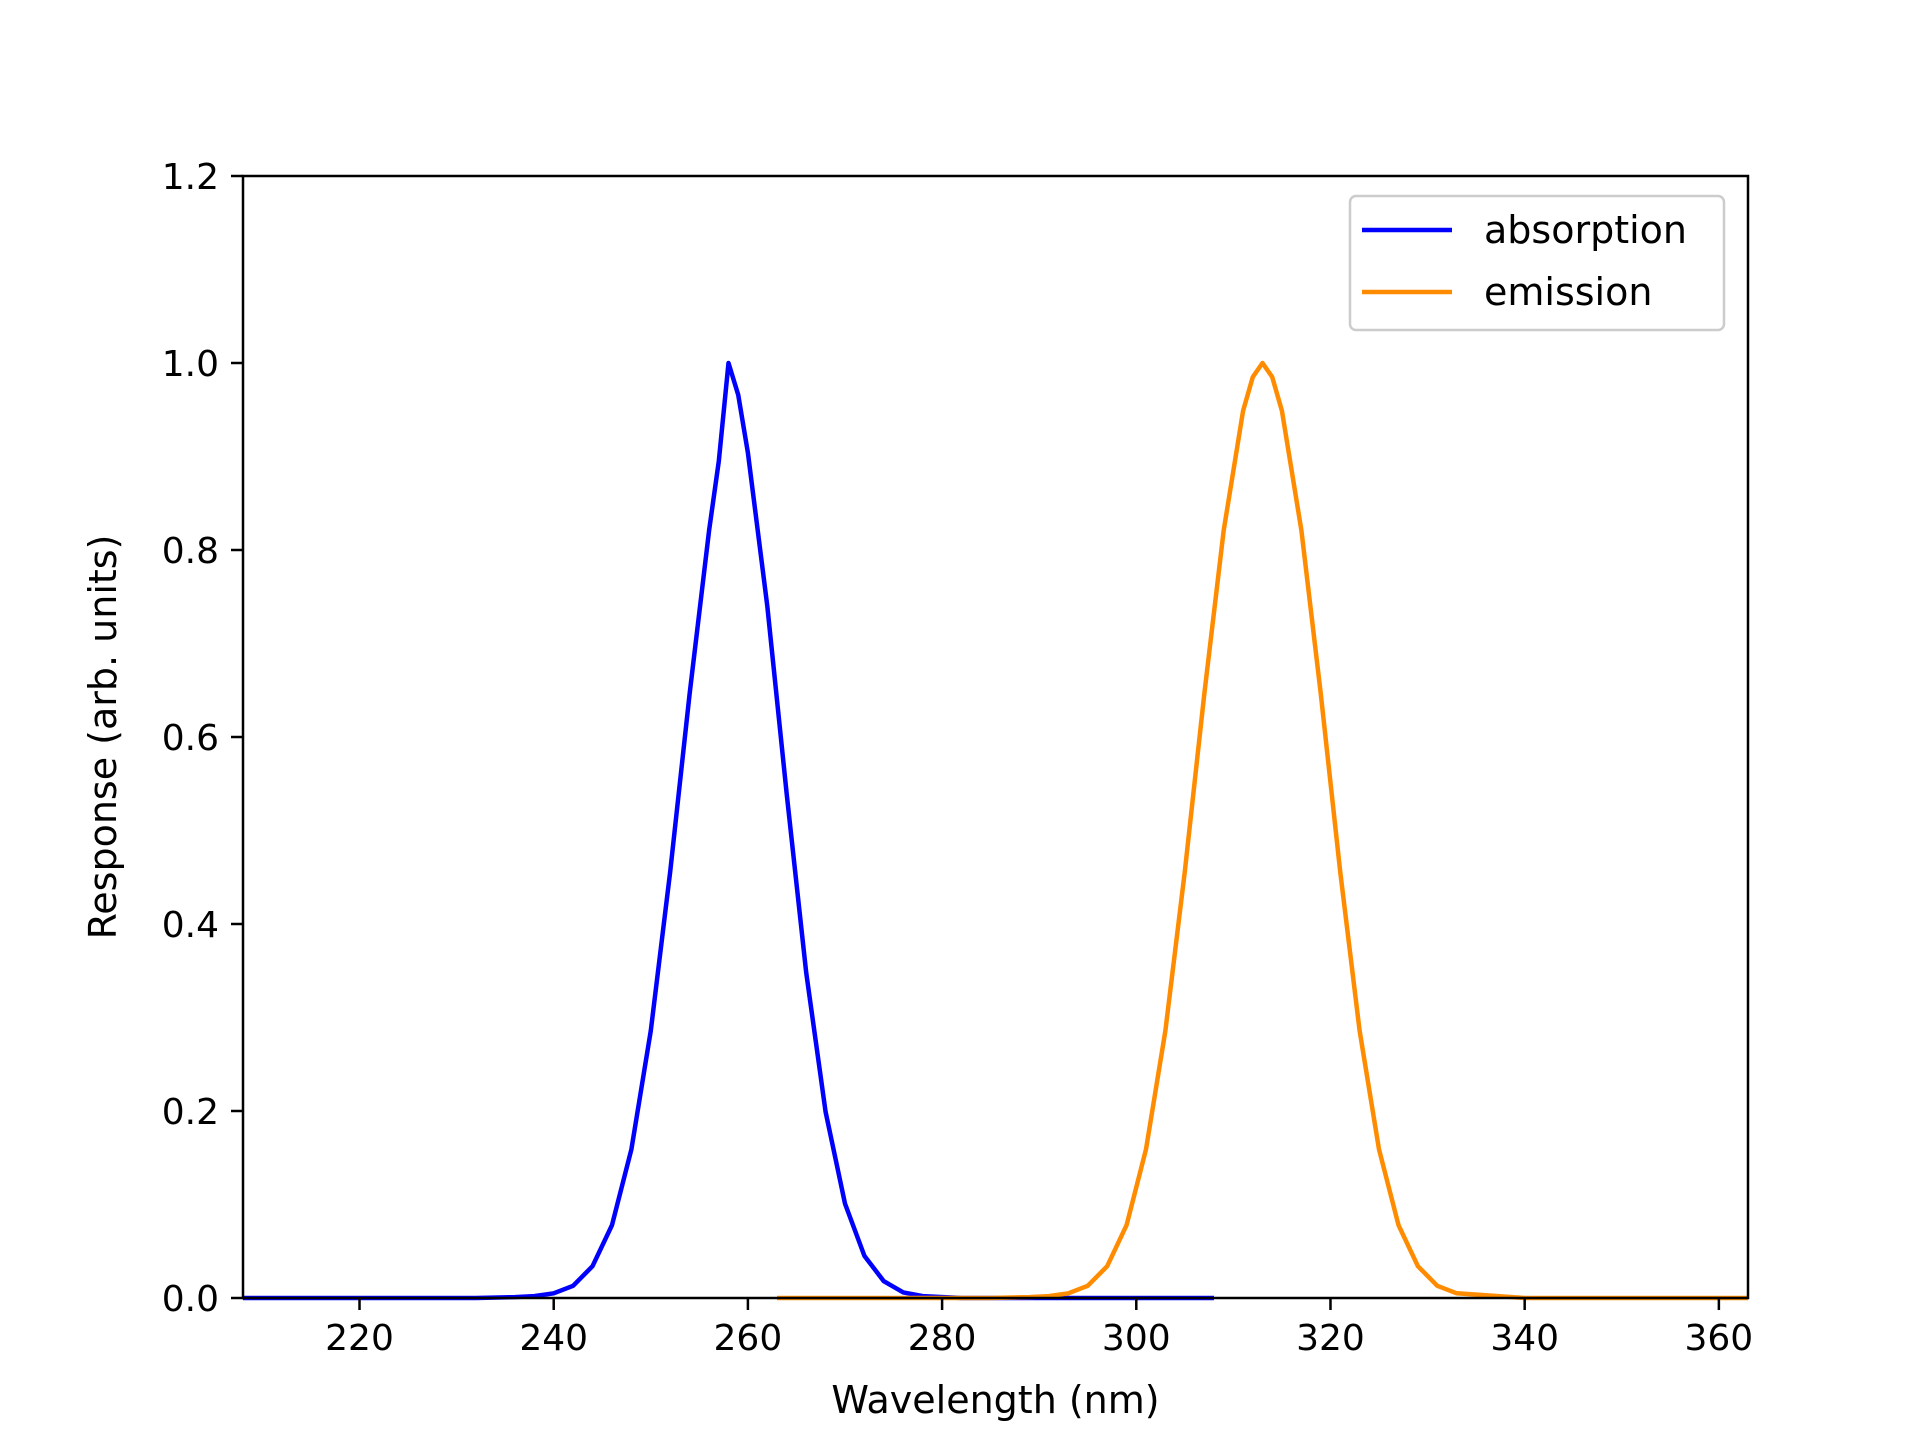  I want to click on x-tick-label: 260, so click(748, 1338).